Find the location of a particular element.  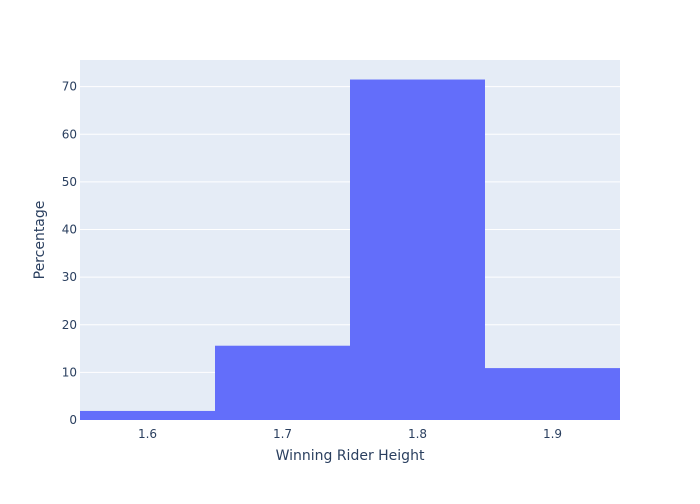

x-tick-label: 1.6 is located at coordinates (147, 434).